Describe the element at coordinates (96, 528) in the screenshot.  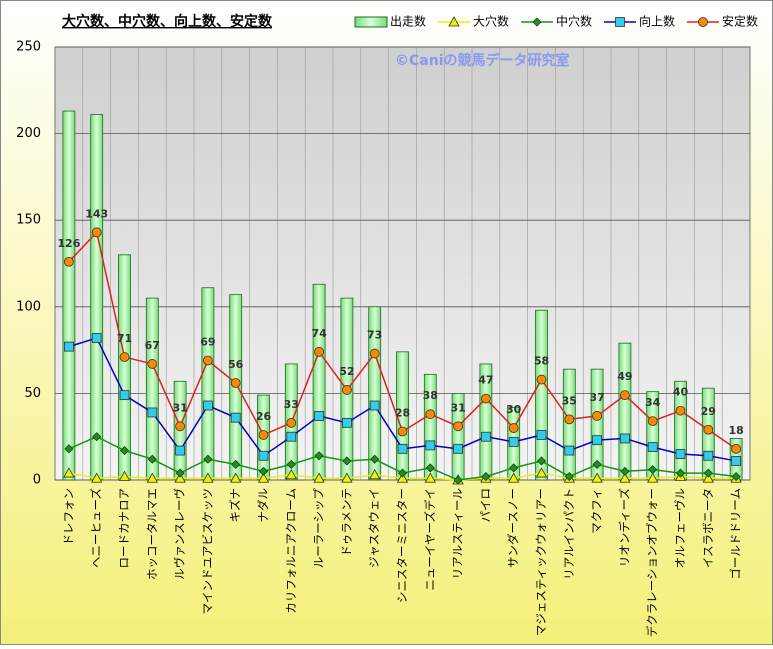
I see `x-tick-label: ヘニーヒューズ` at that location.